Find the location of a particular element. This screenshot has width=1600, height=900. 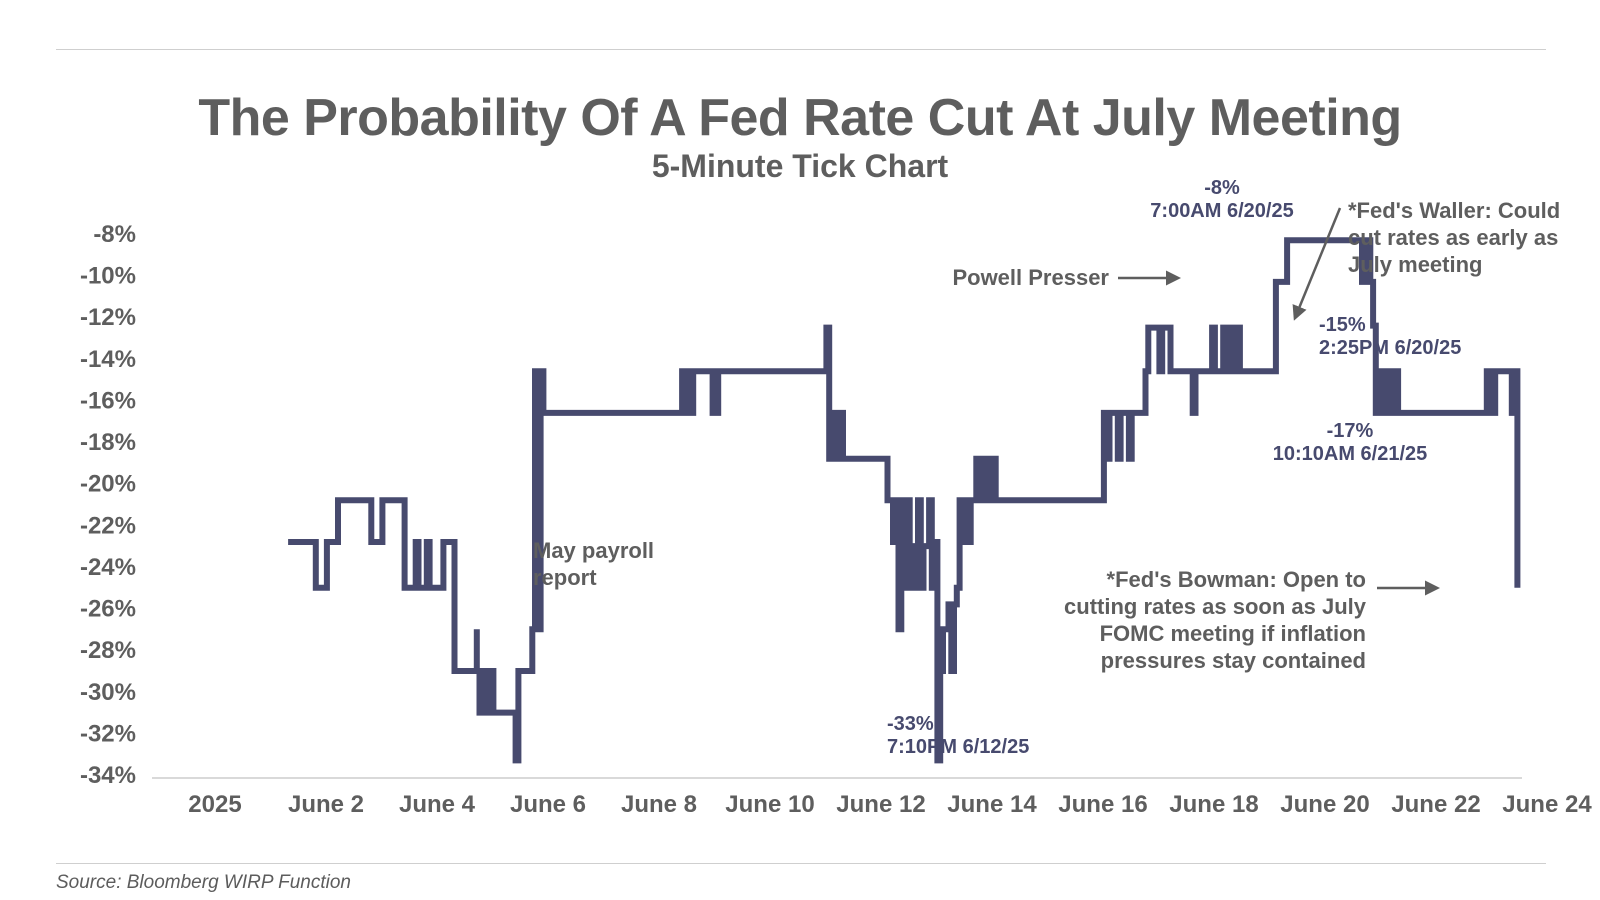

y-tick-label: -22% is located at coordinates (108, 525).